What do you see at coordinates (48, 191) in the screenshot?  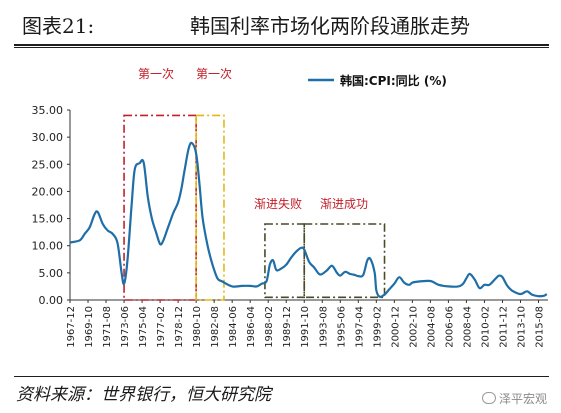 I see `y-tick-label: 20.00` at bounding box center [48, 191].